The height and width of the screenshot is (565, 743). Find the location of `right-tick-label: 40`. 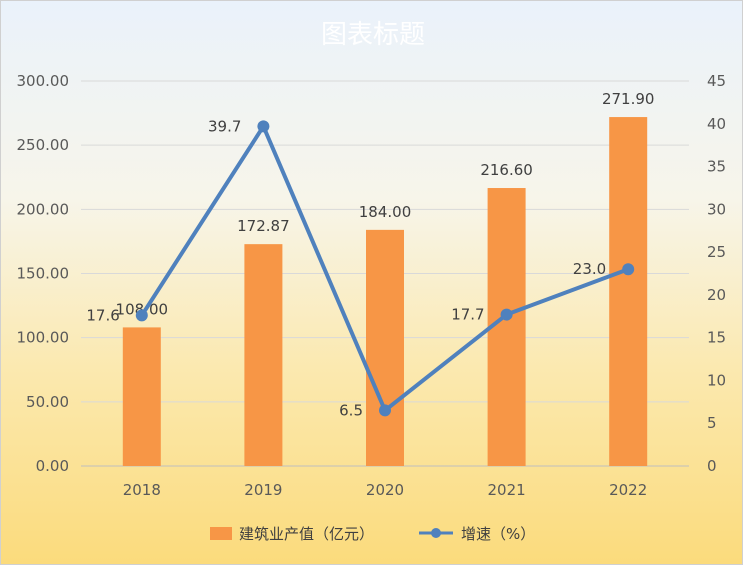

right-tick-label: 40 is located at coordinates (716, 124).